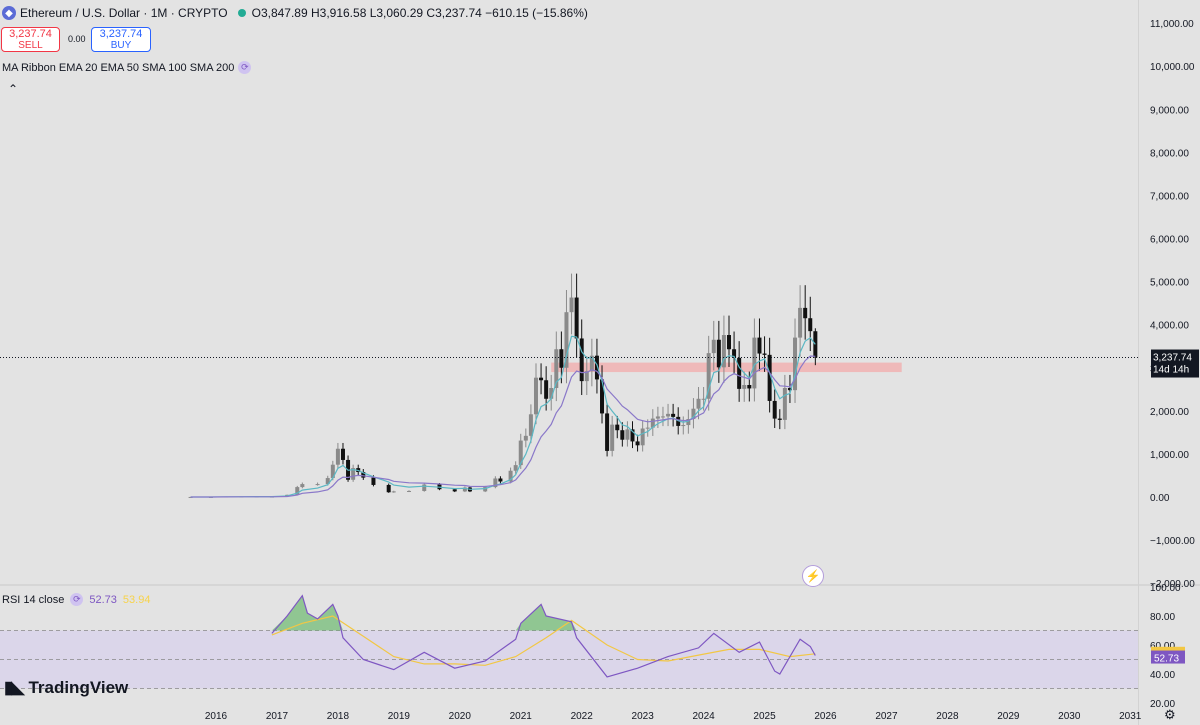 This screenshot has width=1200, height=725. Describe the element at coordinates (121, 34) in the screenshot. I see `buy-price: 3,237.74` at that location.